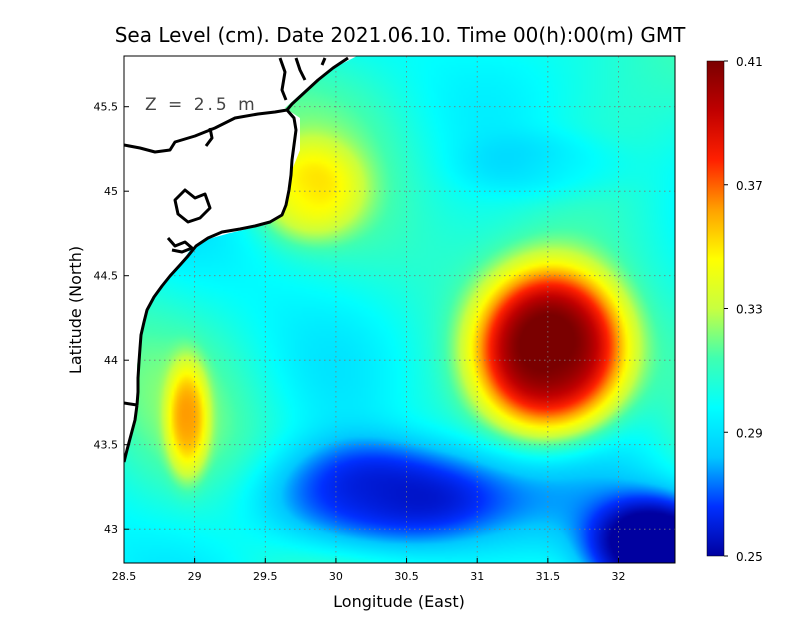 The width and height of the screenshot is (800, 622). What do you see at coordinates (111, 318) in the screenshot?
I see `y-axis-ticks: 43 43.5 44 44.5 45 45.5` at bounding box center [111, 318].